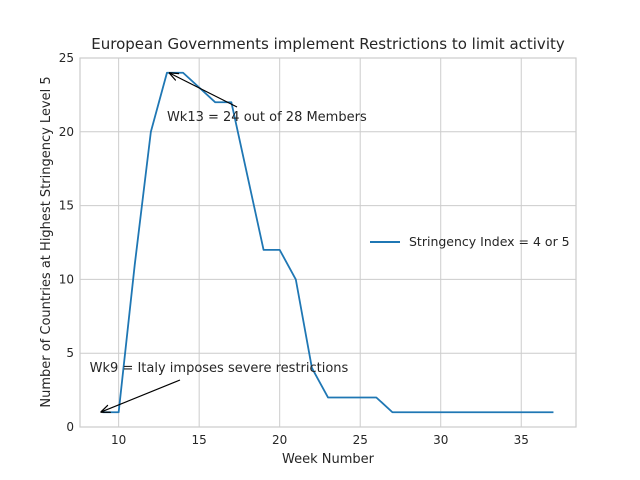 The width and height of the screenshot is (640, 480). Describe the element at coordinates (66, 242) in the screenshot. I see `y-tick-labels: 0 5 10 15 20 25` at that location.